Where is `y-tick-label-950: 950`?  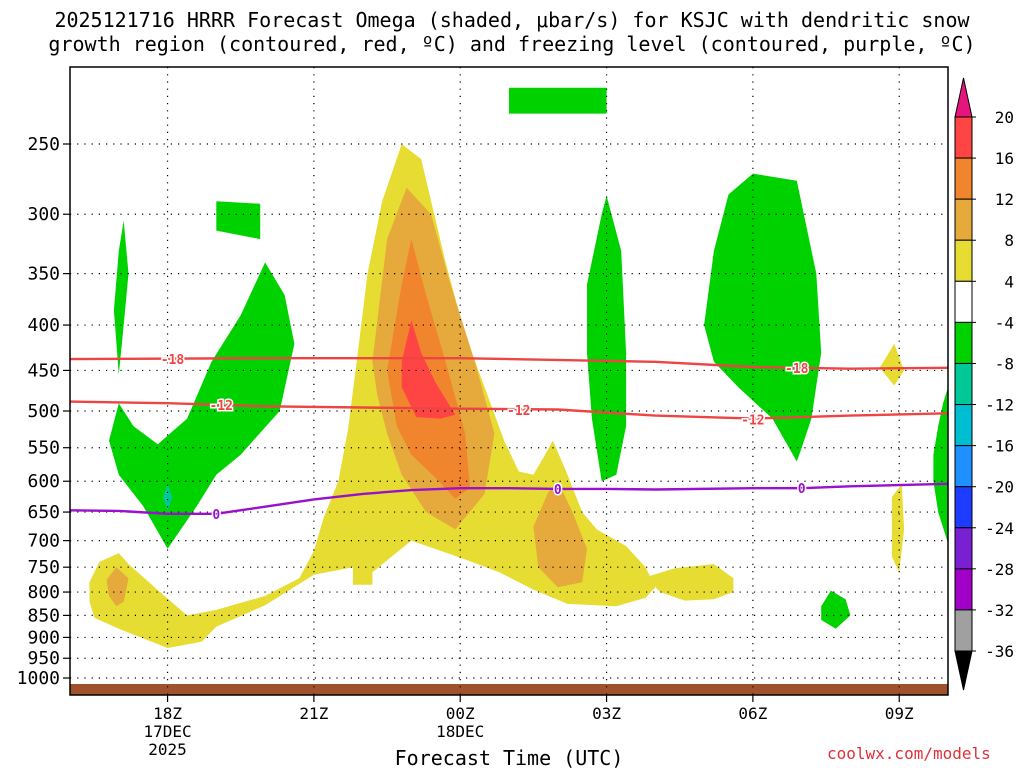
y-tick-label-950: 950 is located at coordinates (43, 658).